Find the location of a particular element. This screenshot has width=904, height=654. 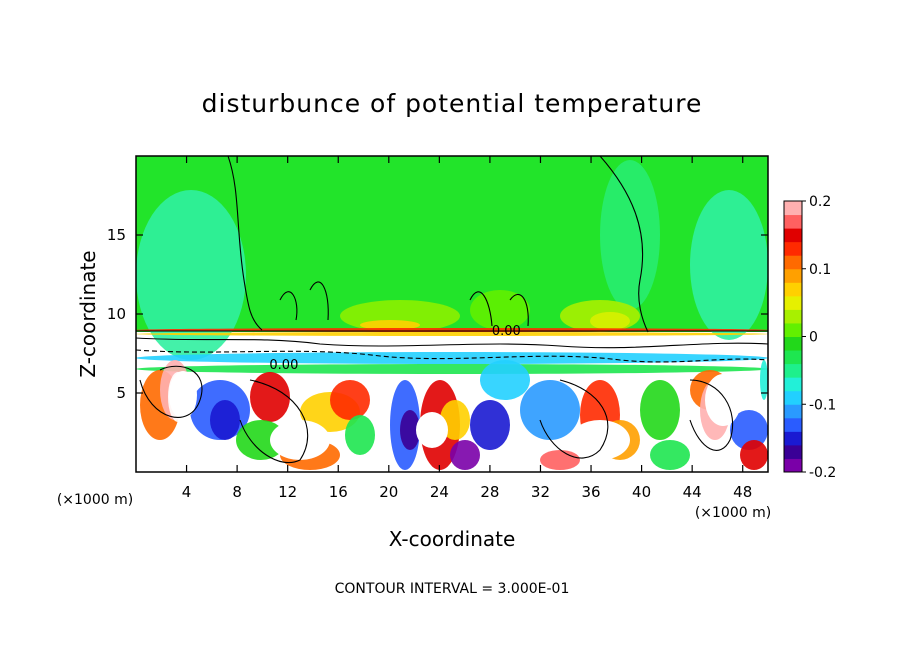

x-tick-label: 36 is located at coordinates (590, 492).